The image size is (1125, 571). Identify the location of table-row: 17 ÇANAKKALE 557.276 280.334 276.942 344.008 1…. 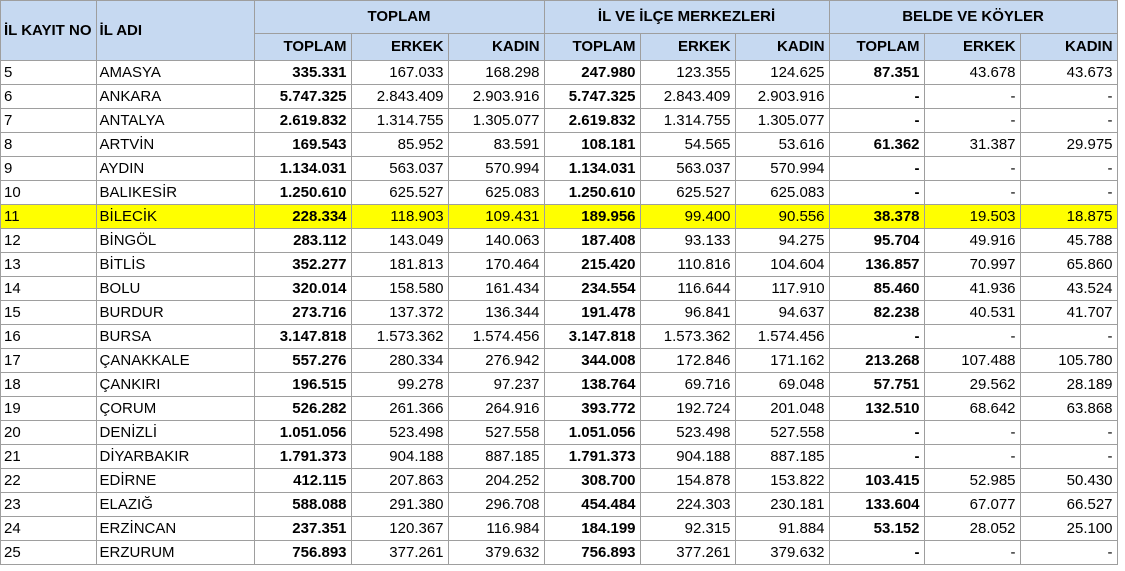
(559, 360).